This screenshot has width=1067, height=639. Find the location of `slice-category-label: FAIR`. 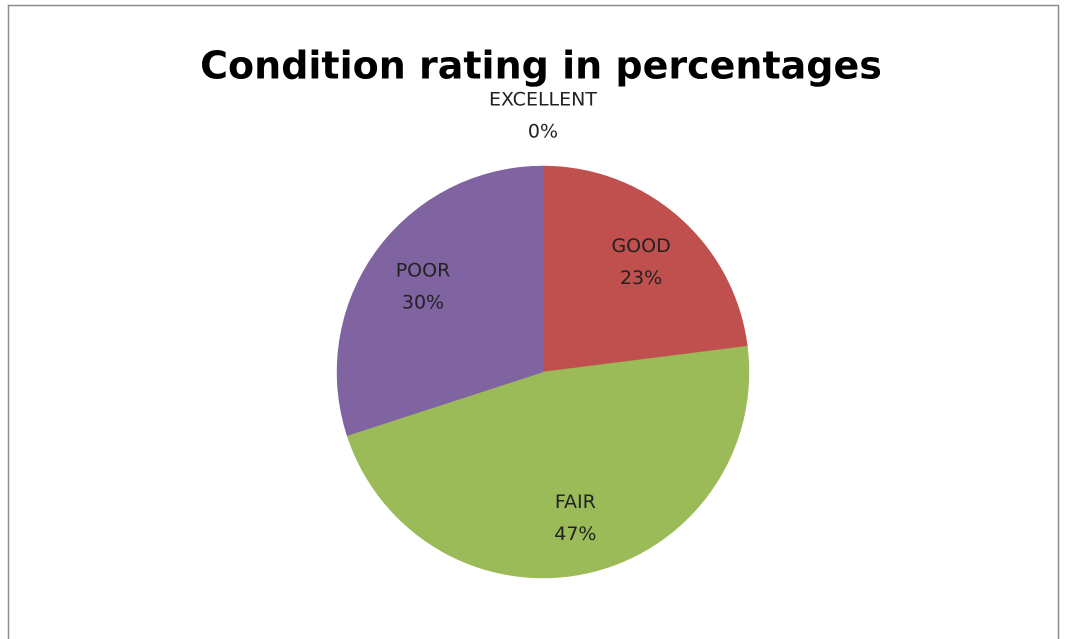

slice-category-label: FAIR is located at coordinates (575, 502).